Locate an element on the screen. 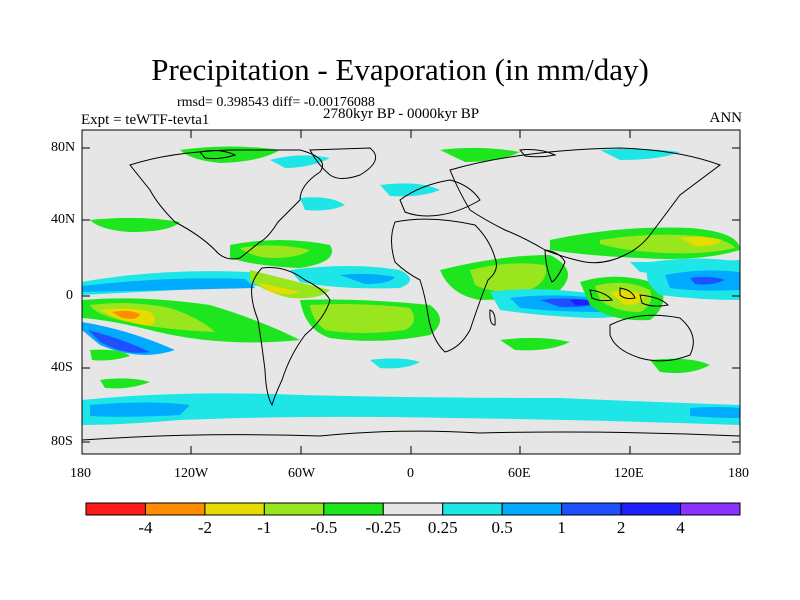 The height and width of the screenshot is (600, 800). x-tick-label: 120W is located at coordinates (191, 473).